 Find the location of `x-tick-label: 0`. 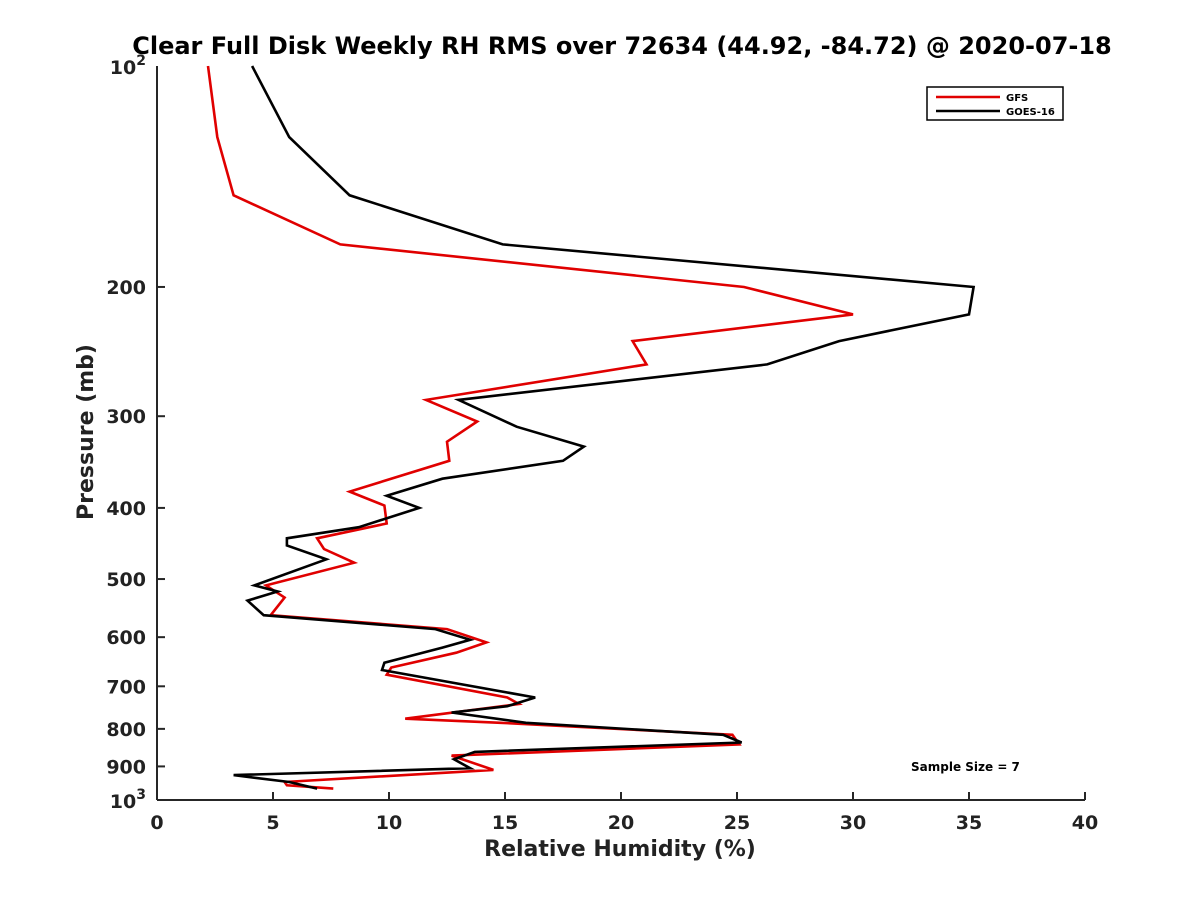

x-tick-label: 0 is located at coordinates (156, 823).